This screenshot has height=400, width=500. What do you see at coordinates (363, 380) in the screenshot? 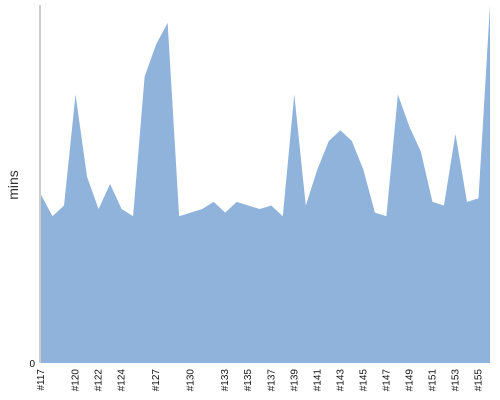
I see `x-tick-label: #145` at bounding box center [363, 380].